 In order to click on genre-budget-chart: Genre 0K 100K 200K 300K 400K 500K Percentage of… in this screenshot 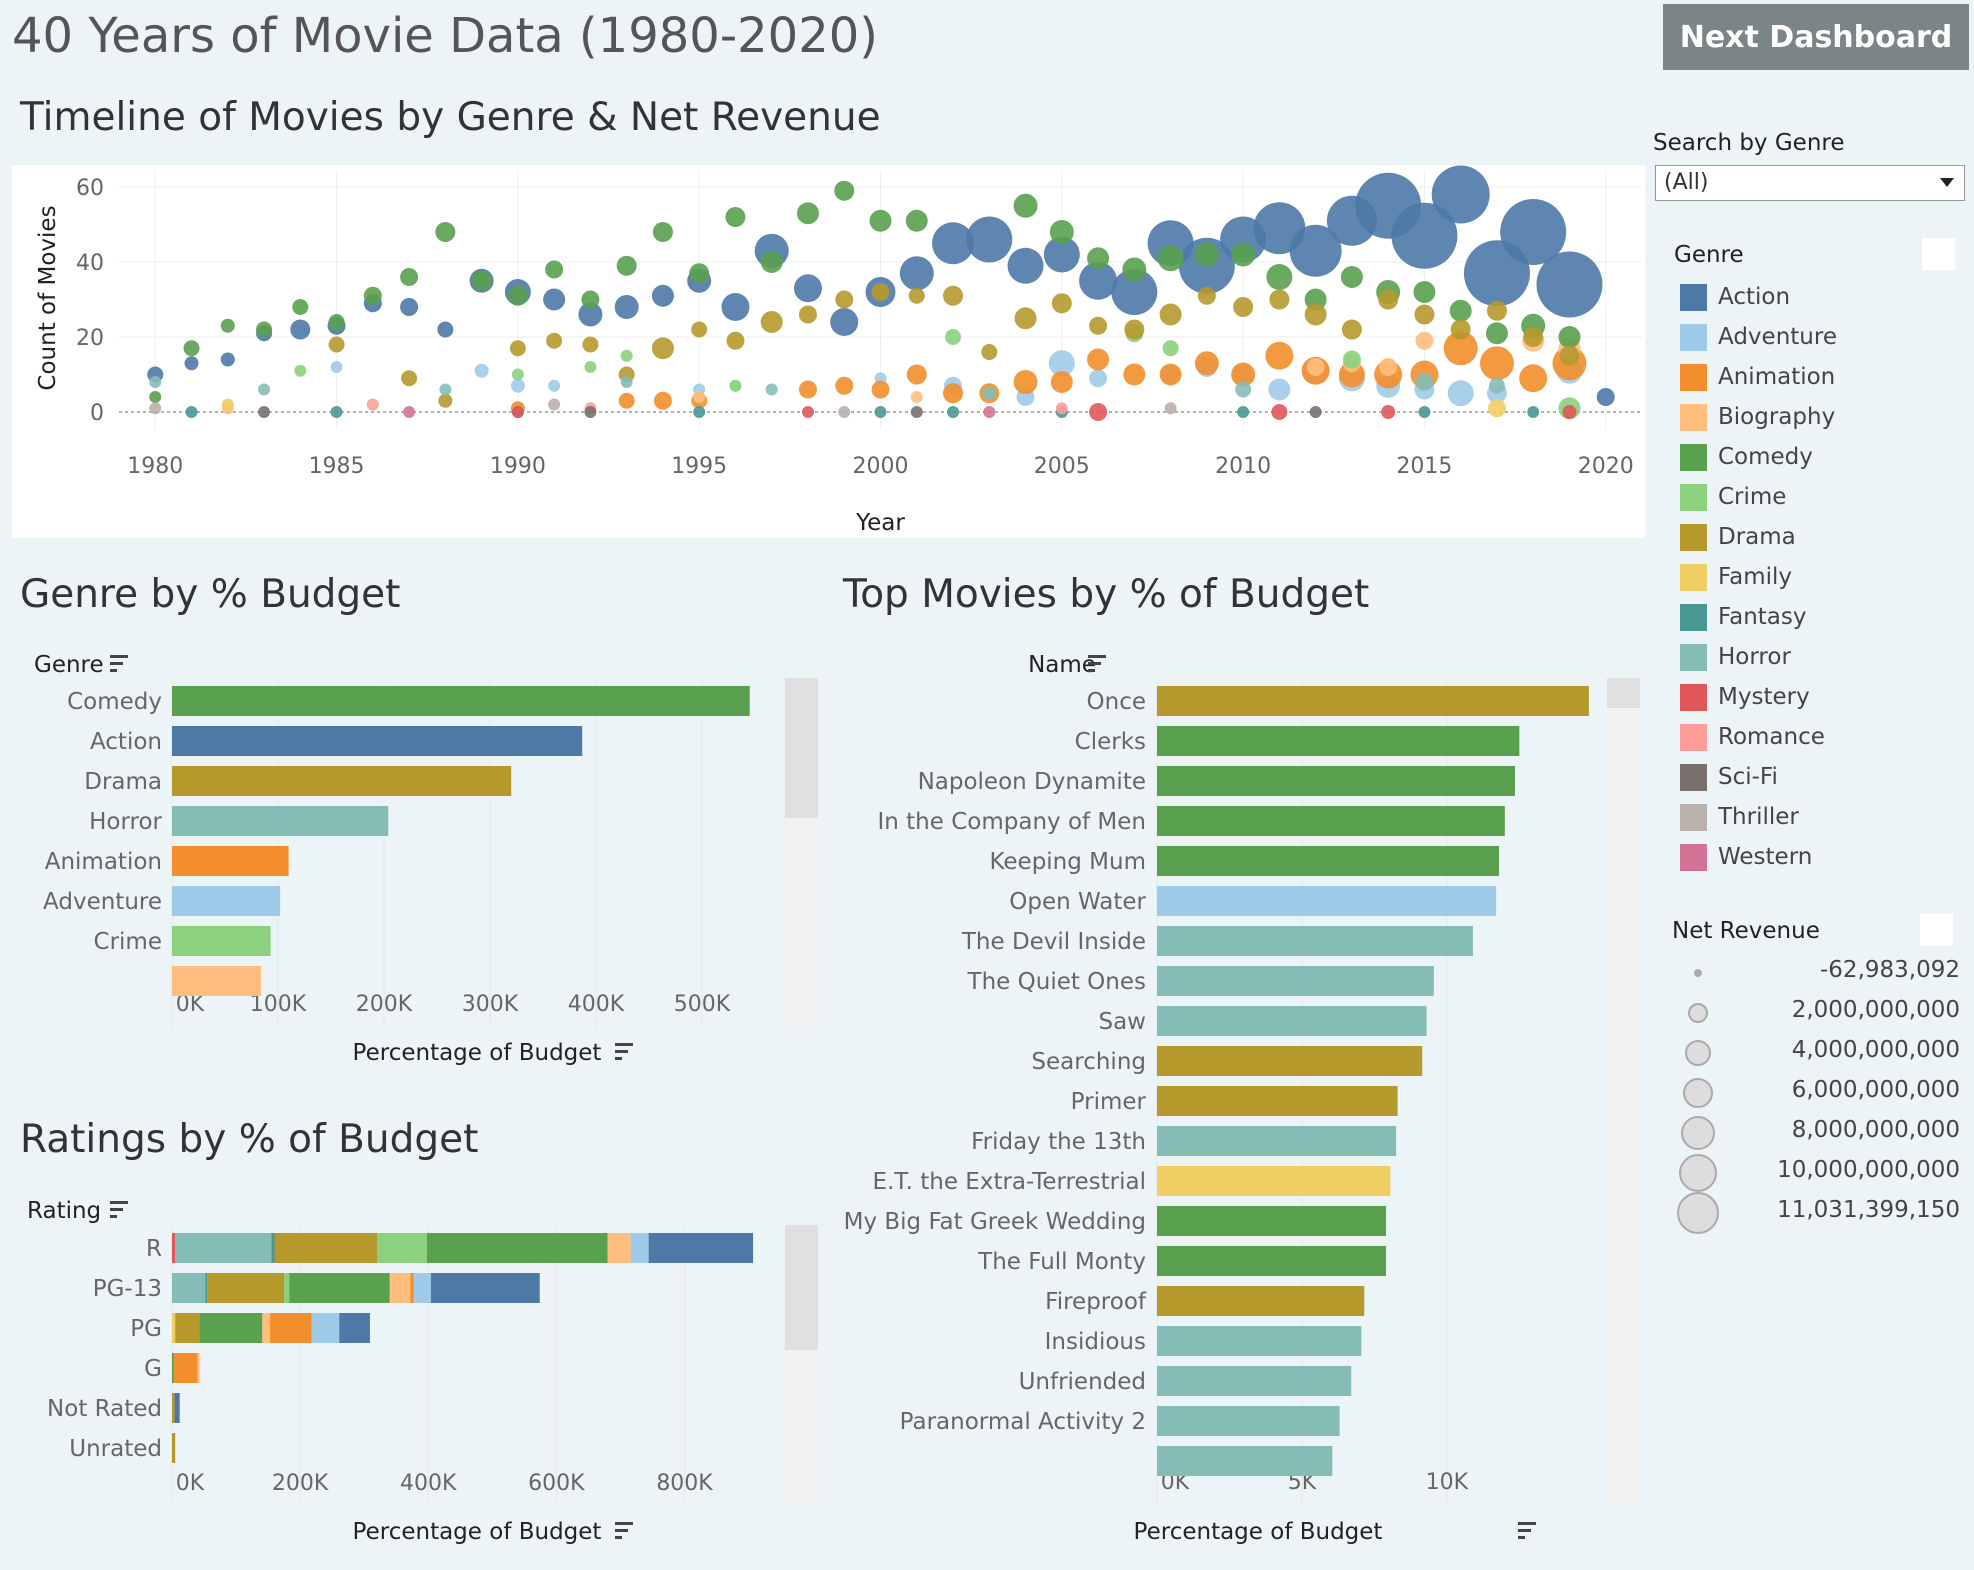, I will do `click(415, 860)`.